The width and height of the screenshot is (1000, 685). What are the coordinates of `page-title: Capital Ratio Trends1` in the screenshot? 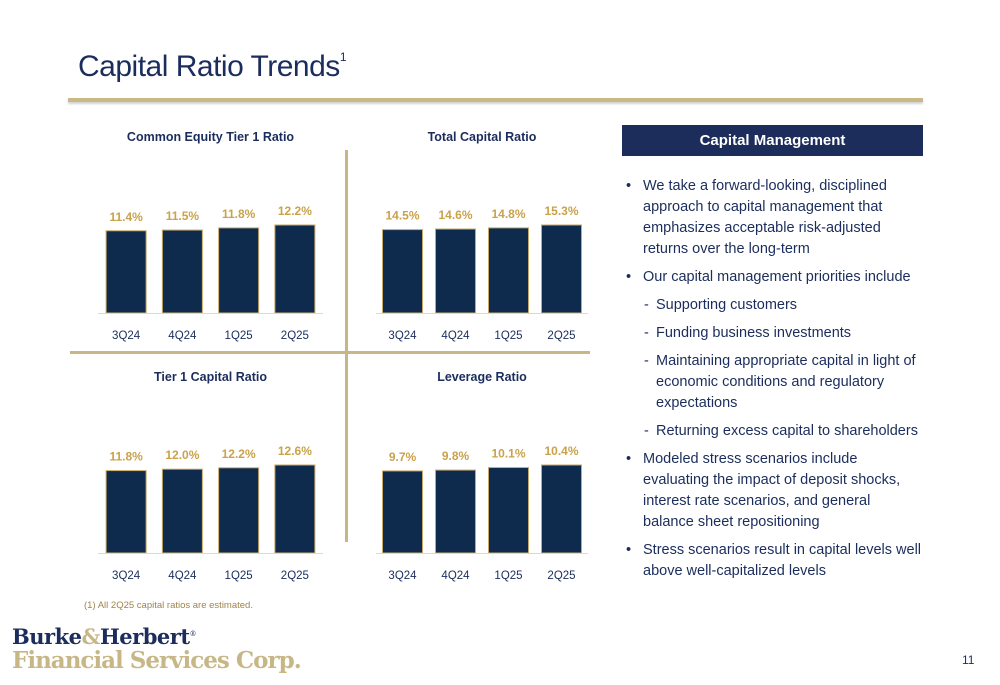 It's located at (212, 66).